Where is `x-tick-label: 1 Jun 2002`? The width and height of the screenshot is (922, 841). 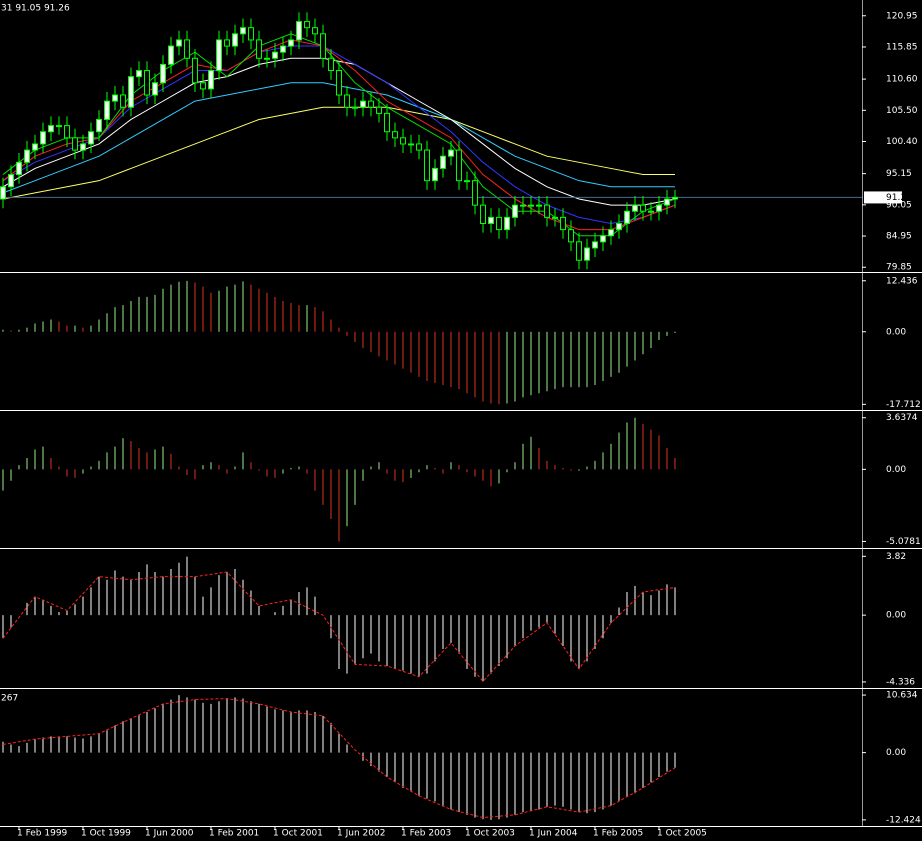
x-tick-label: 1 Jun 2002 is located at coordinates (361, 834).